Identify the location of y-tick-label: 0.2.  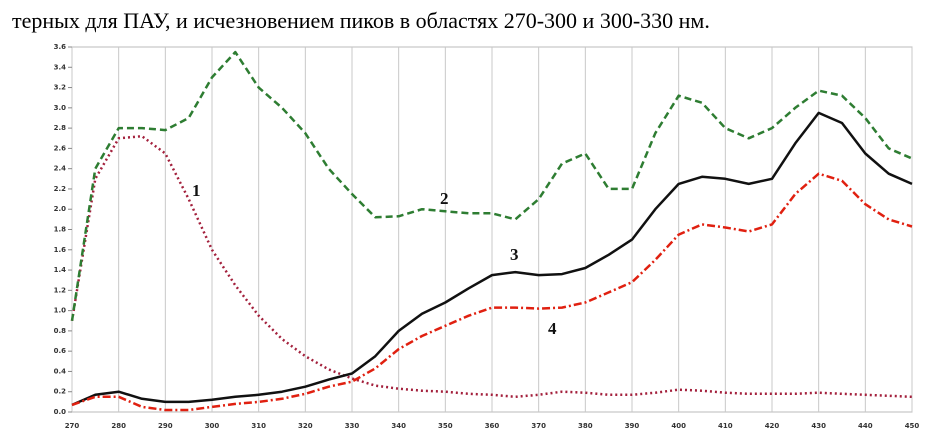
(60, 392).